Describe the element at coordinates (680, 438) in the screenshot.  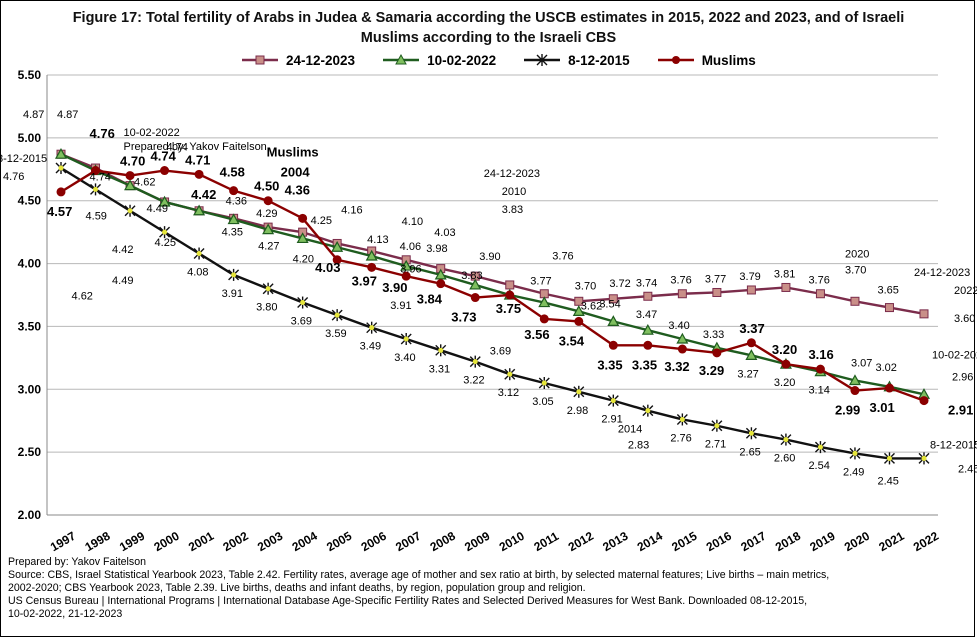
I see `data-label: 2.76` at that location.